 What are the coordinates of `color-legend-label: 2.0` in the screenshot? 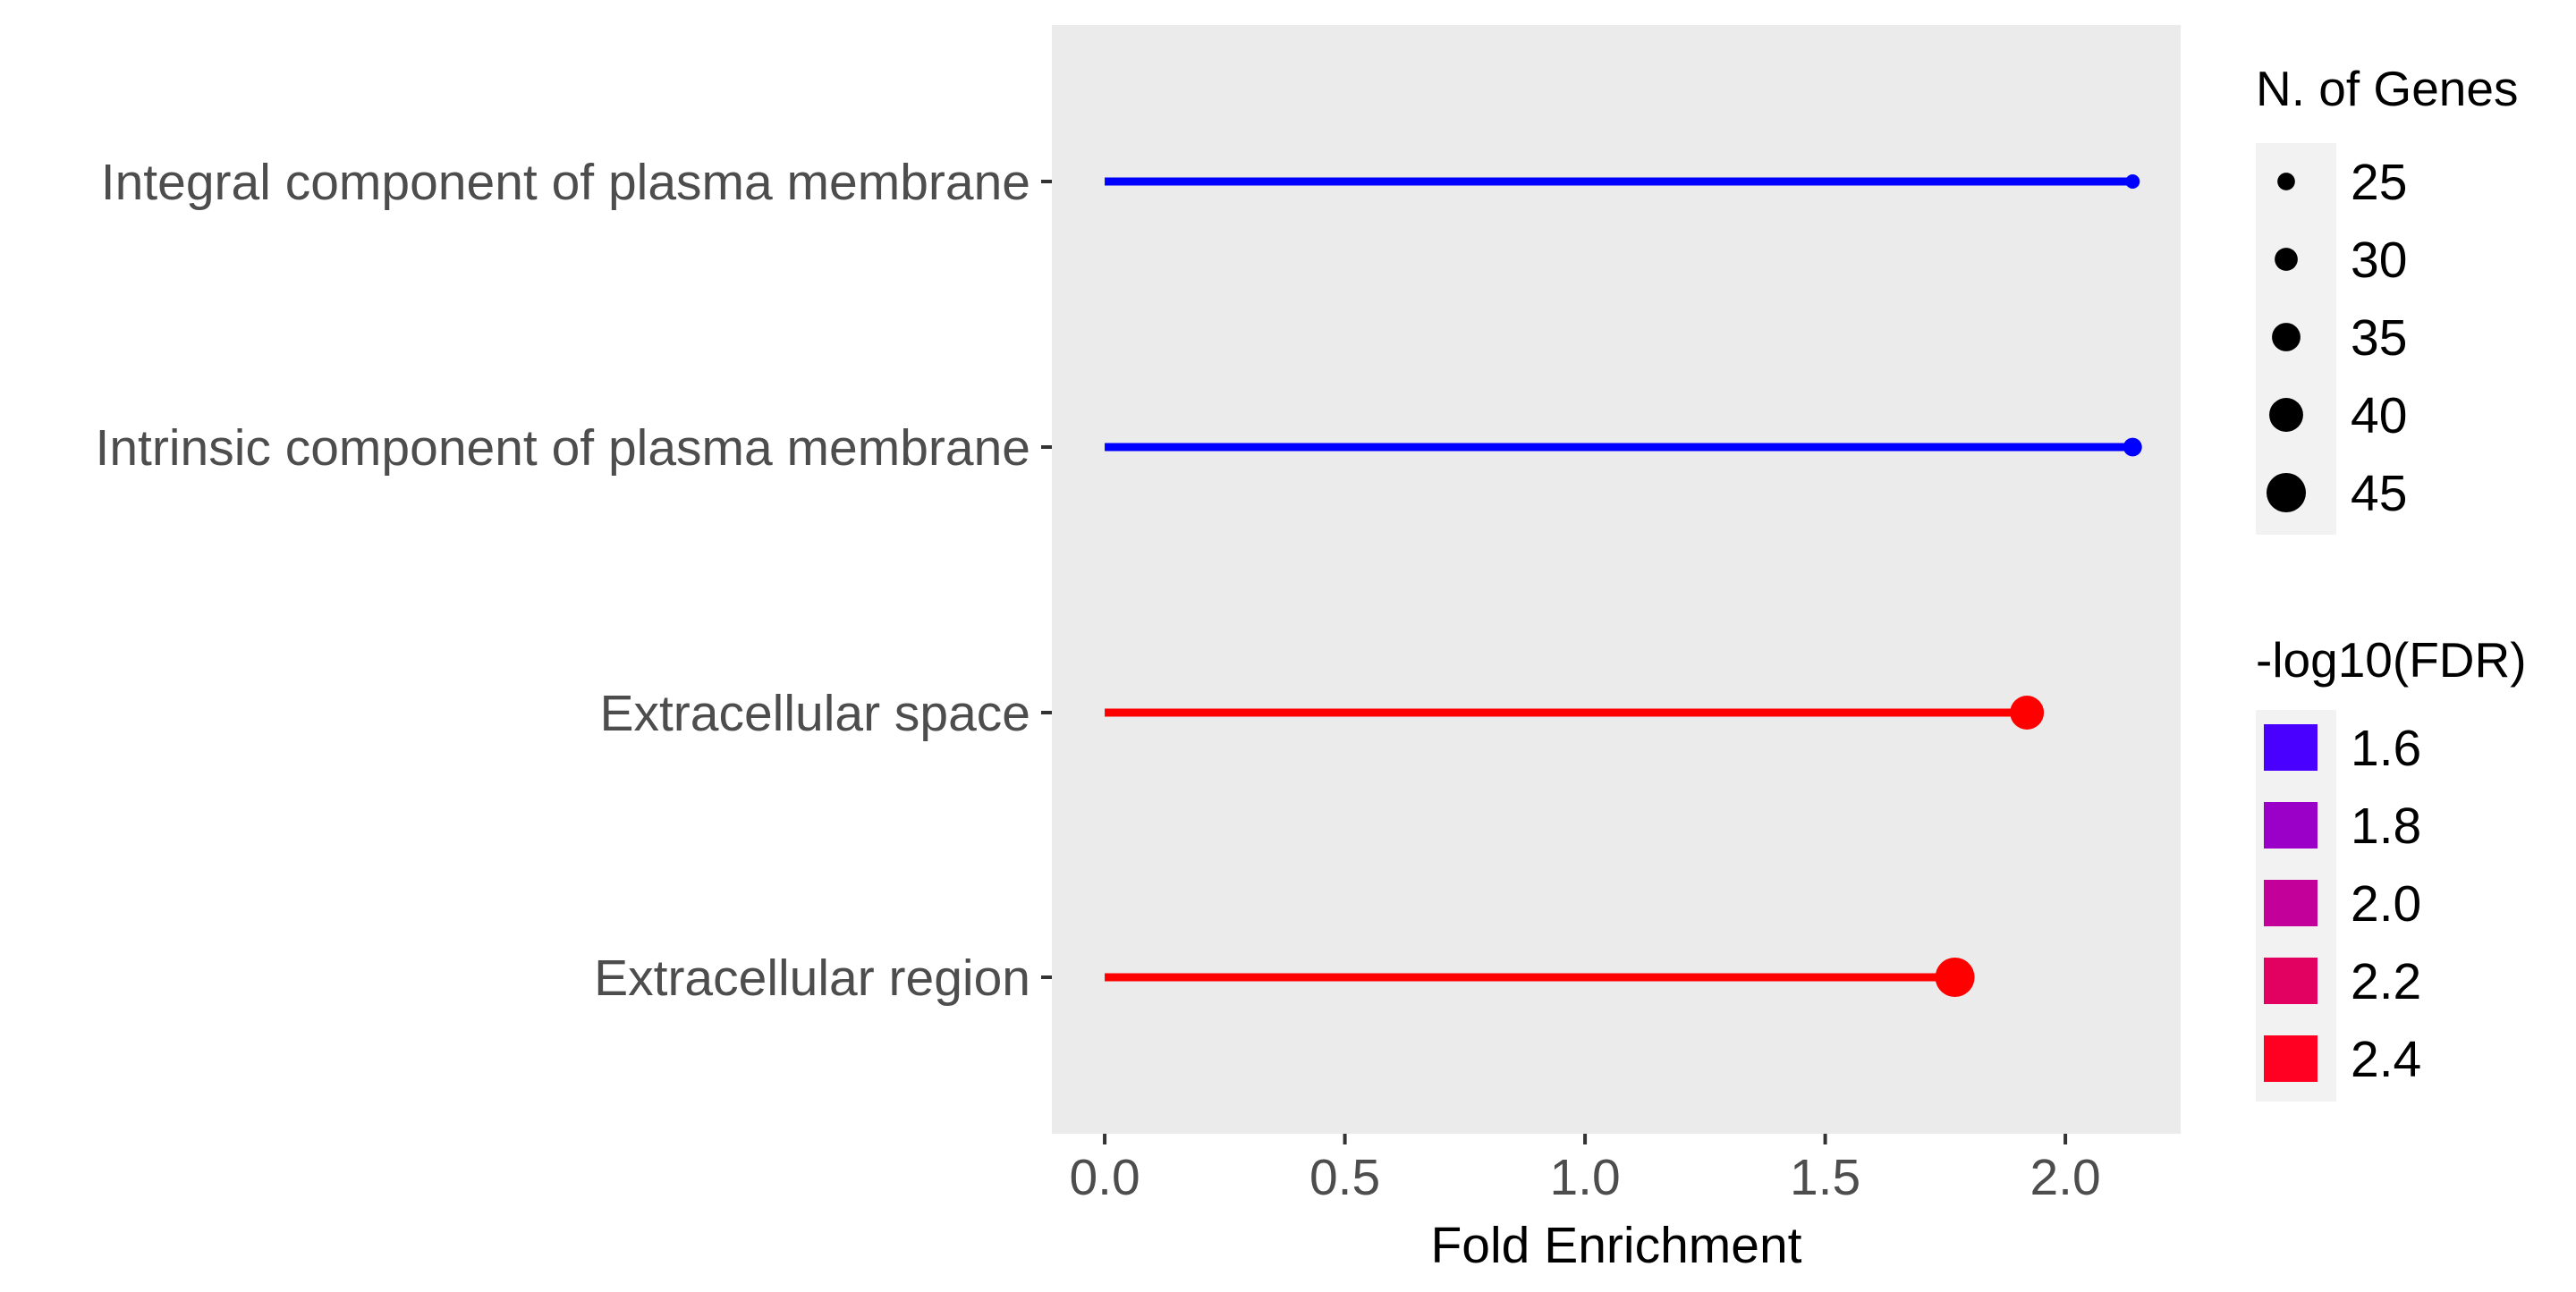 It's located at (2386, 904).